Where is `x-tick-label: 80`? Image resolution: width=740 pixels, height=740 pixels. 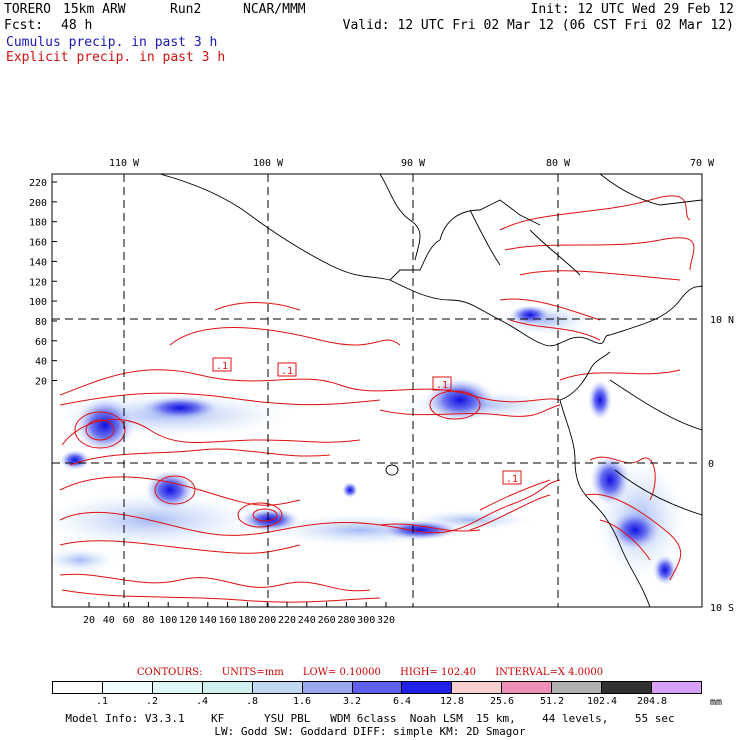
x-tick-label: 80 is located at coordinates (148, 620).